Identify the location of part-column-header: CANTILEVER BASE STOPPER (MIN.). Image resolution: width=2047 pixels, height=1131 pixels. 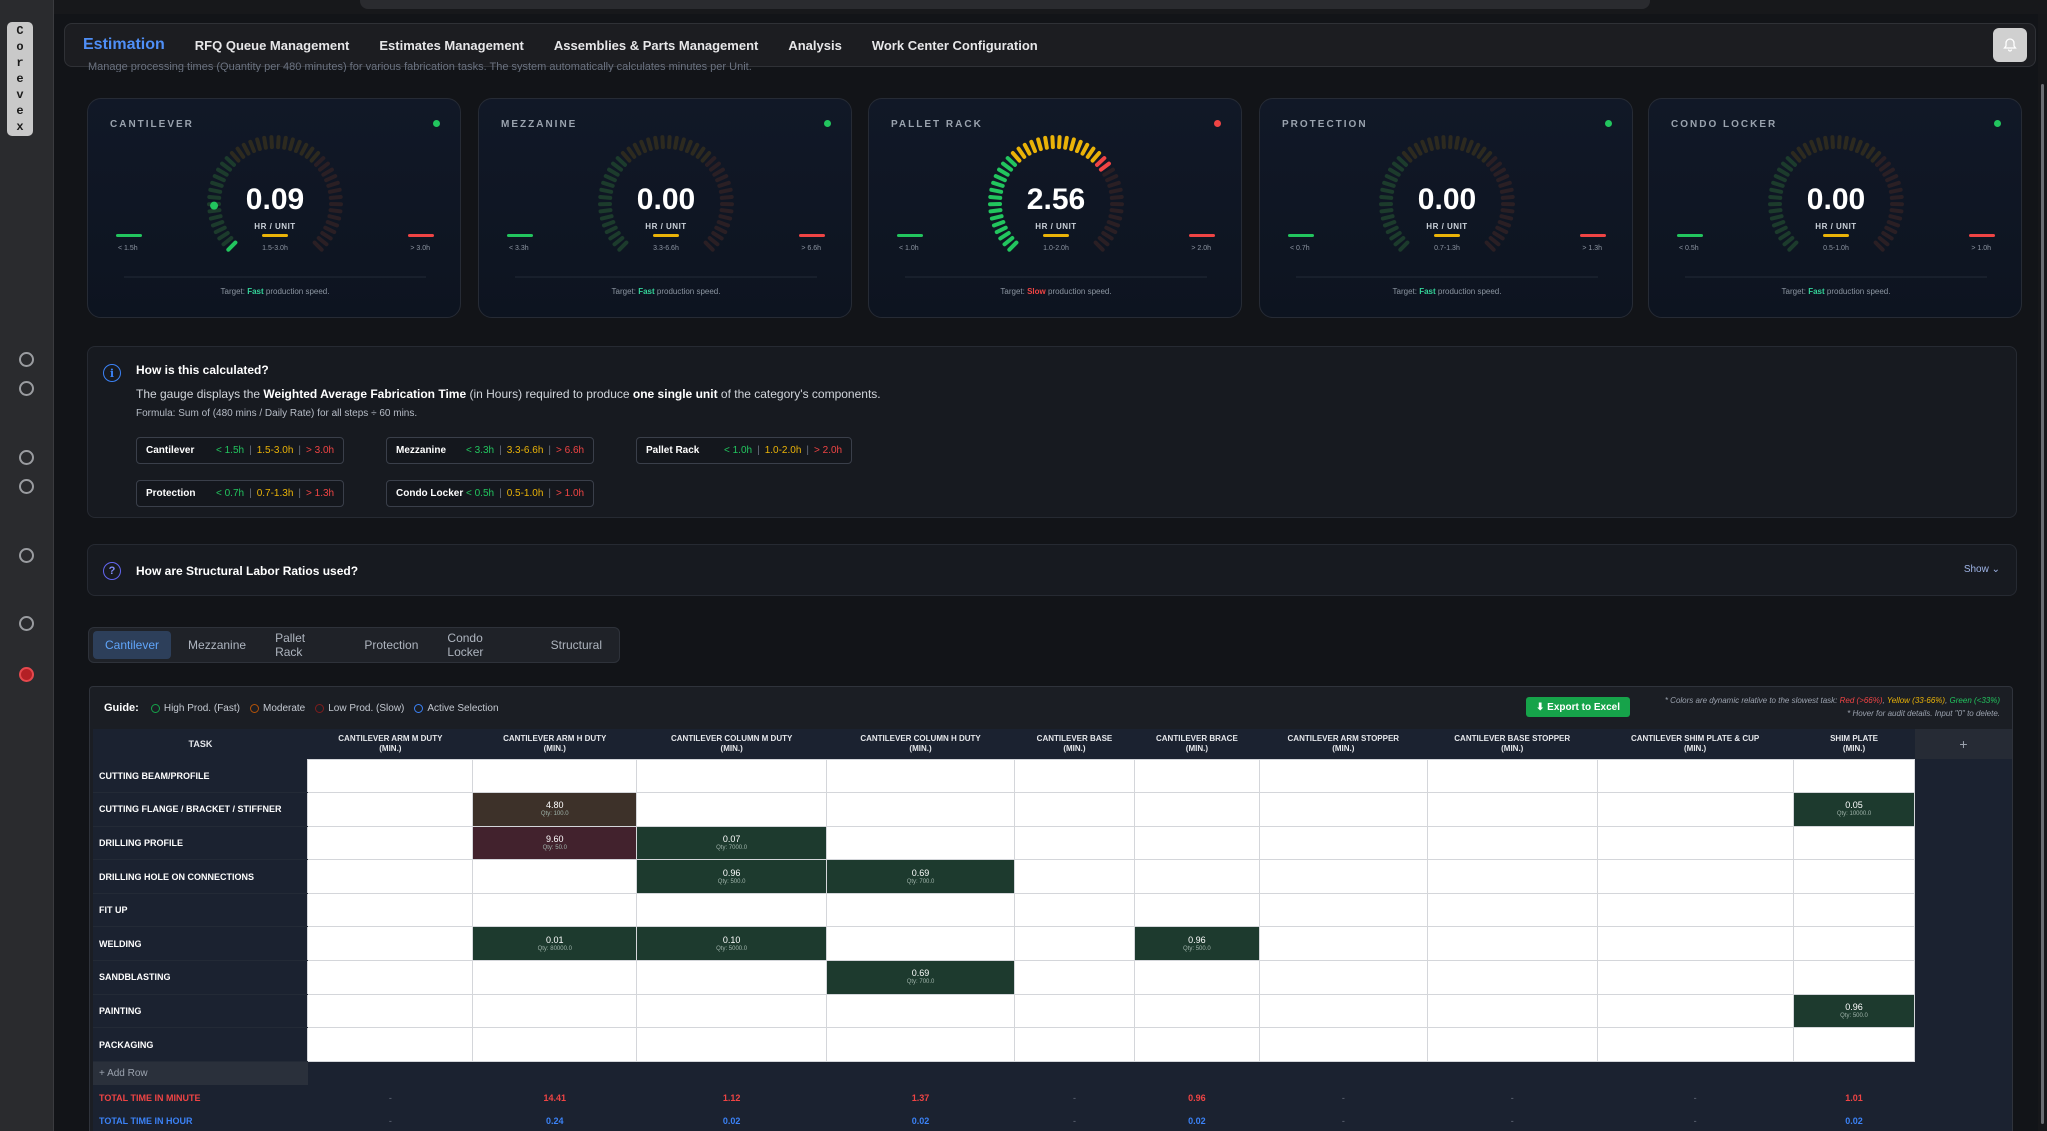
(1512, 744).